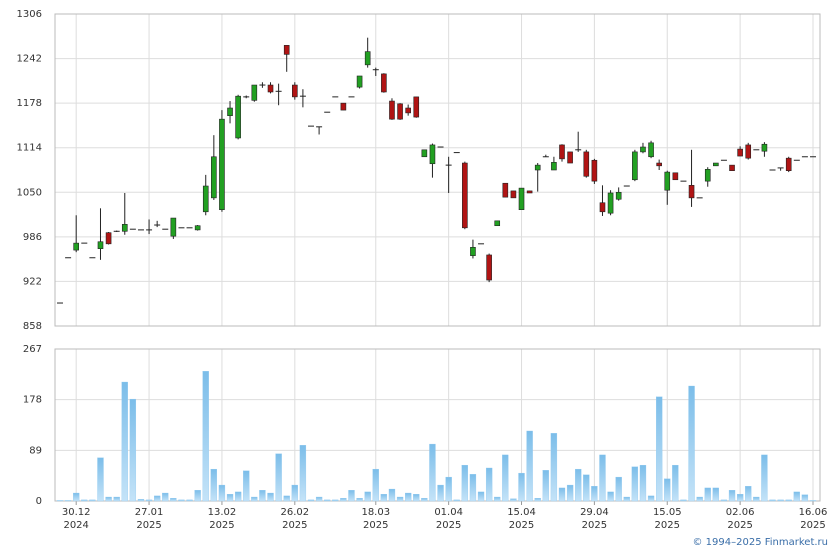 This screenshot has height=550, width=840. What do you see at coordinates (740, 519) in the screenshot?
I see `x-tick-label: 02.06 2025` at bounding box center [740, 519].